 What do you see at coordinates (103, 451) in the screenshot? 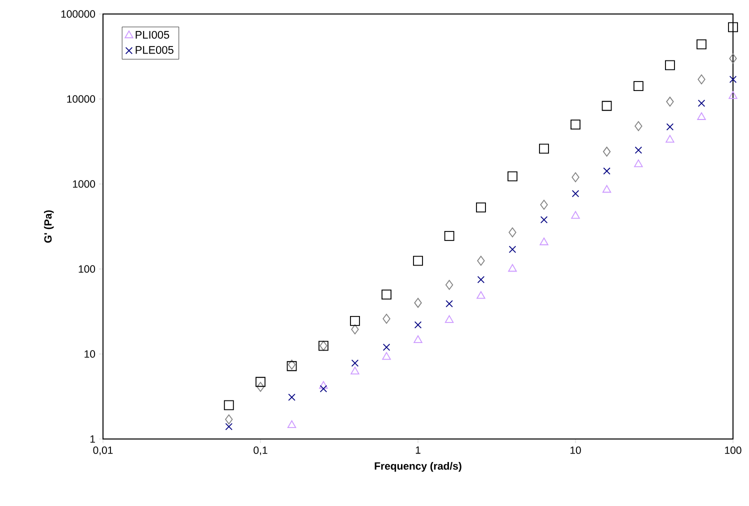
I see `x-tick-label: 0,01` at bounding box center [103, 451].